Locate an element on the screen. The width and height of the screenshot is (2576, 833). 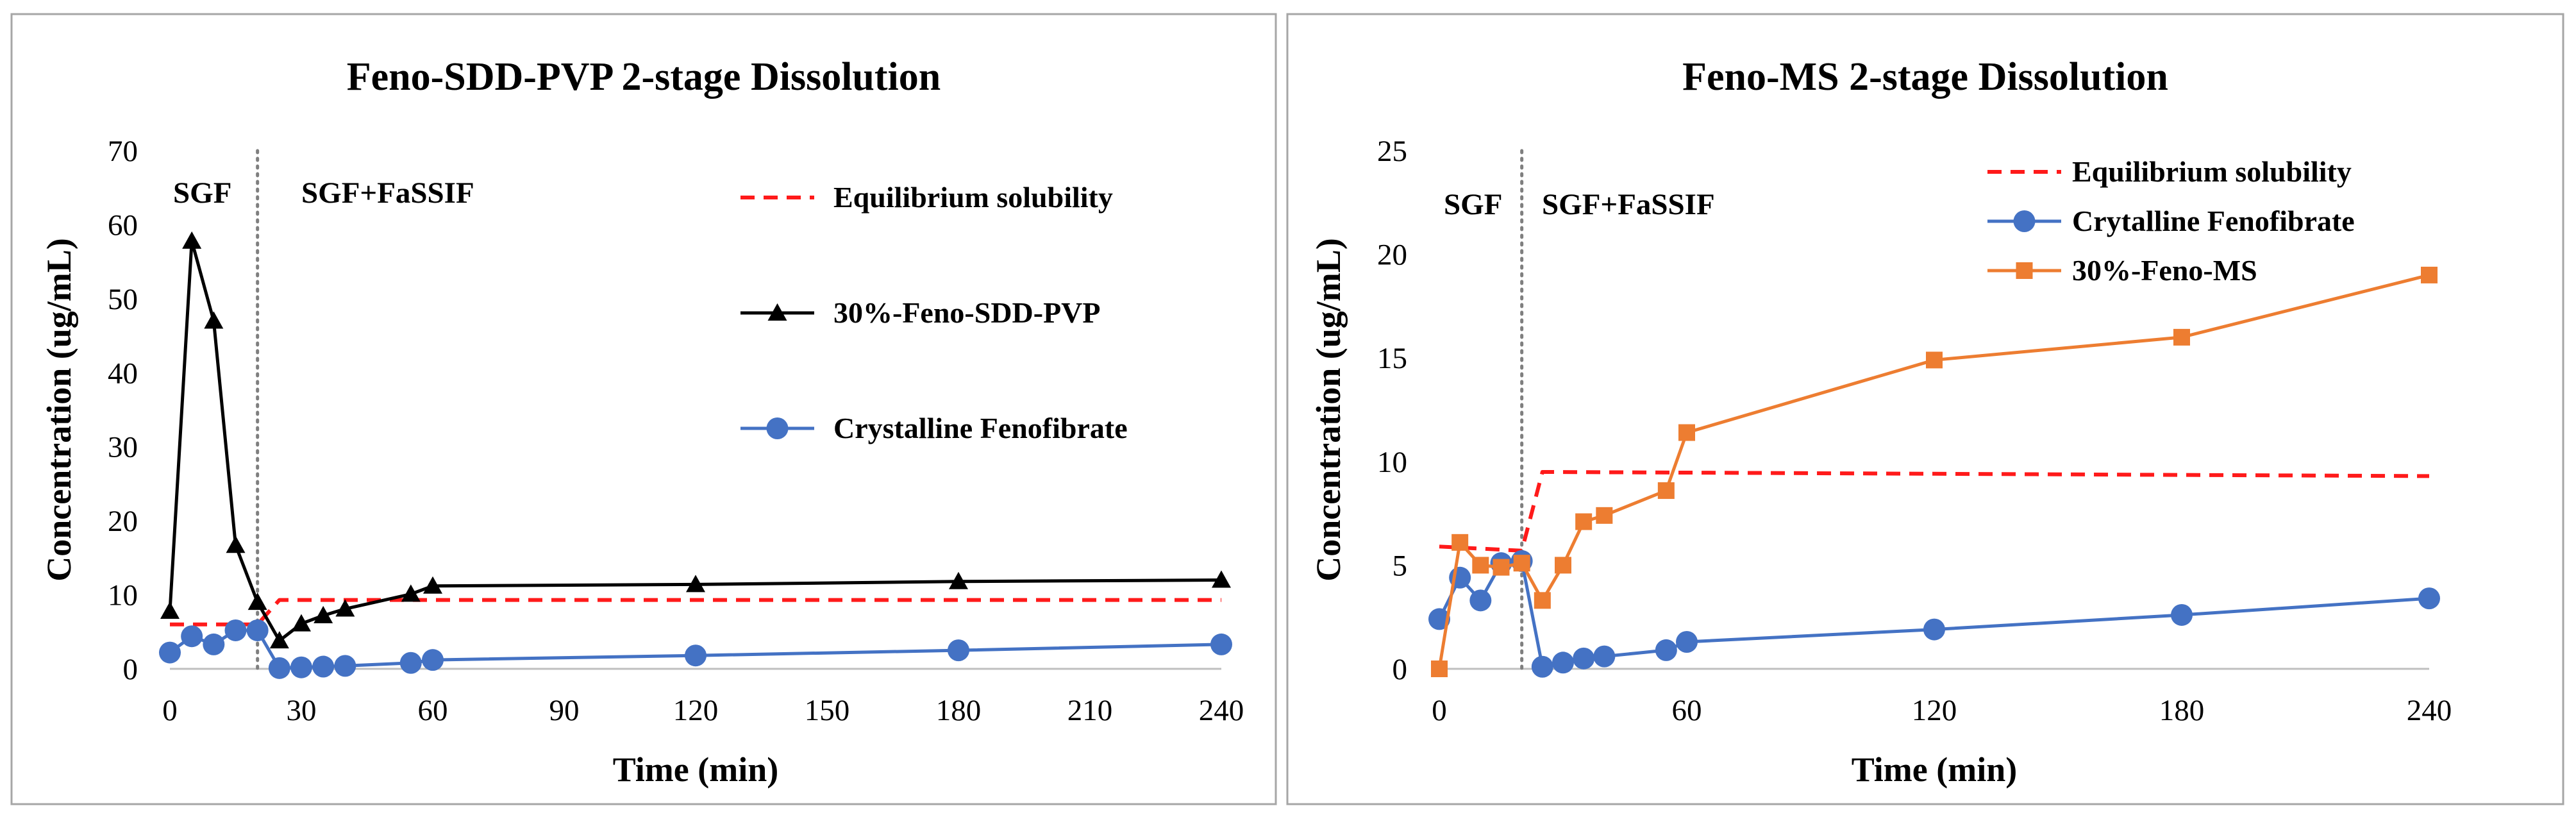
legend-label: 30%-Feno-SDD-PVP is located at coordinates (967, 312).